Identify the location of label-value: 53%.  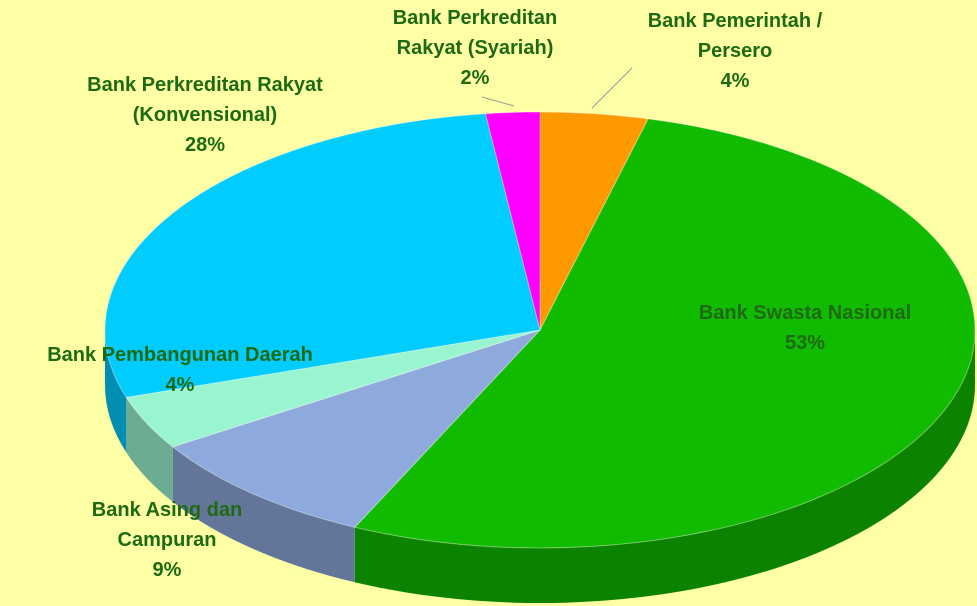
(805, 343).